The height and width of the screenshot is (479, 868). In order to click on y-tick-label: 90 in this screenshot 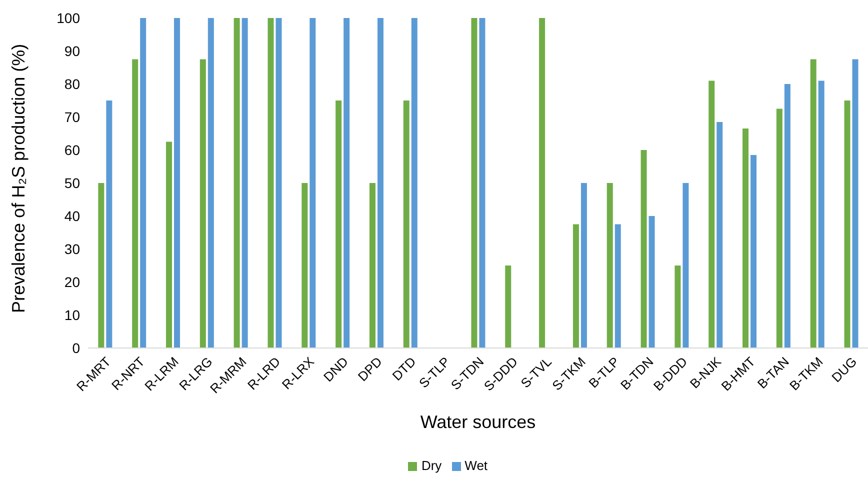, I will do `click(72, 50)`.